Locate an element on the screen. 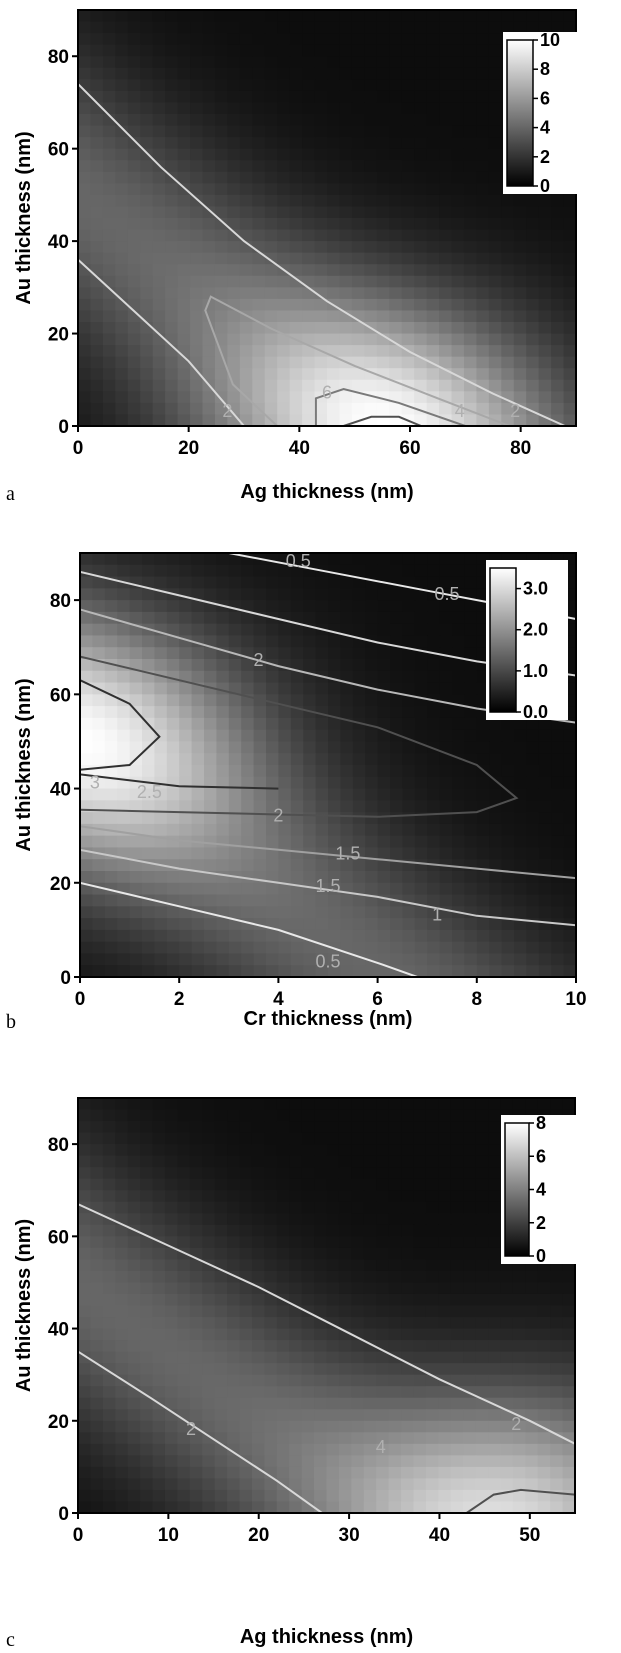 This screenshot has height=1653, width=621. y-axis-title: Au thickness (nm) is located at coordinates (24, 217).